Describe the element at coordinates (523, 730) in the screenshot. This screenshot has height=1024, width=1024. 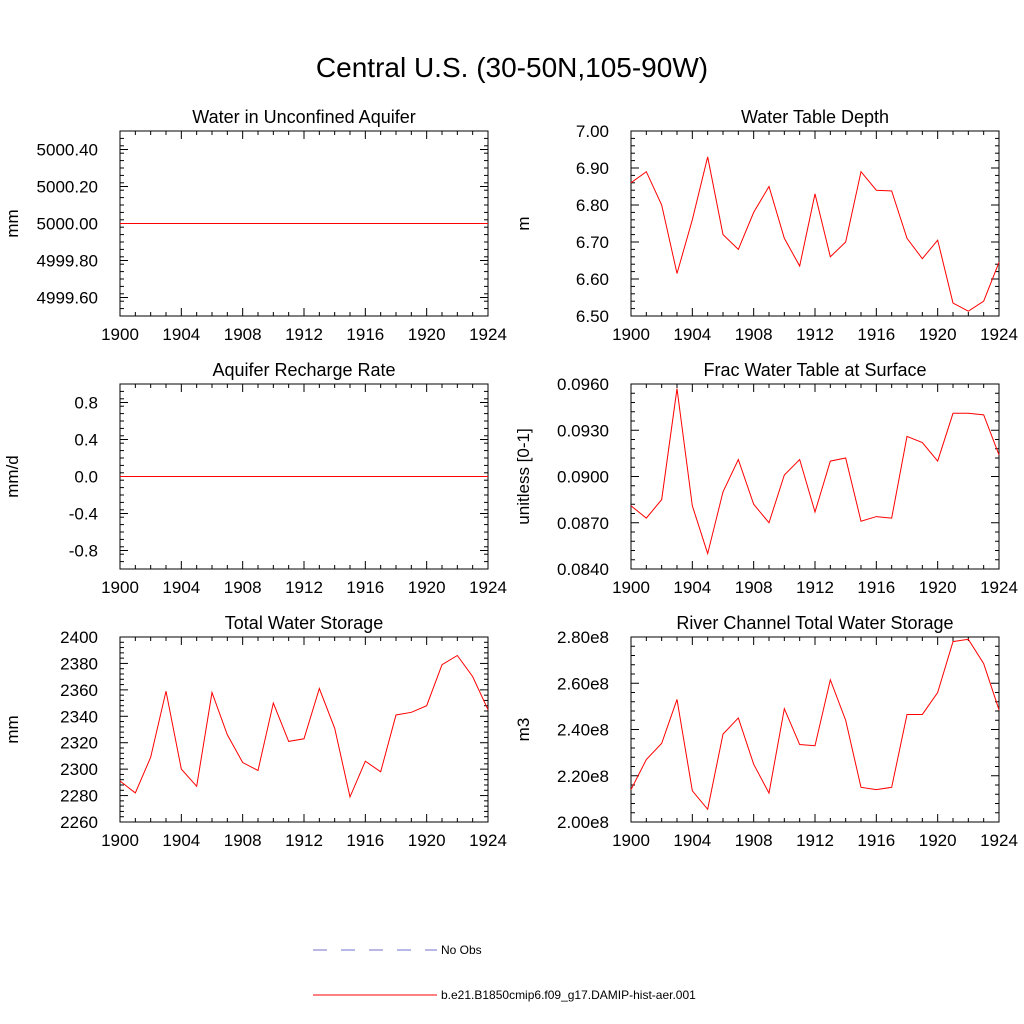
I see `y-axis-label: m3` at that location.